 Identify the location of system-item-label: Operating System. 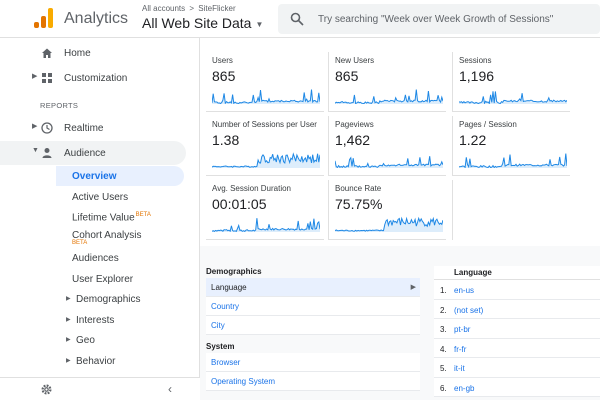
(243, 381).